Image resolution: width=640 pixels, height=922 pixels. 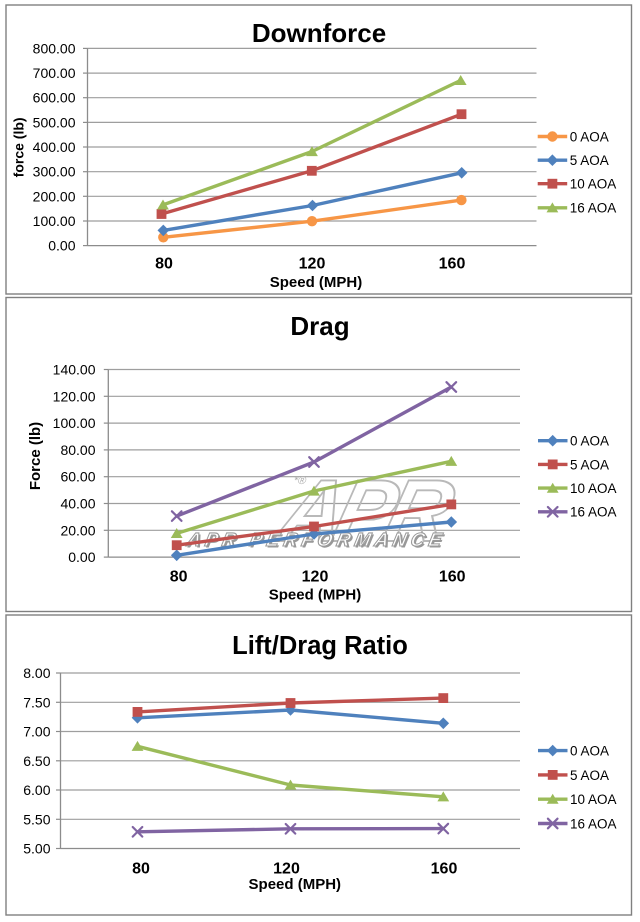 I want to click on svg-text: APR, so click(x=365, y=510).